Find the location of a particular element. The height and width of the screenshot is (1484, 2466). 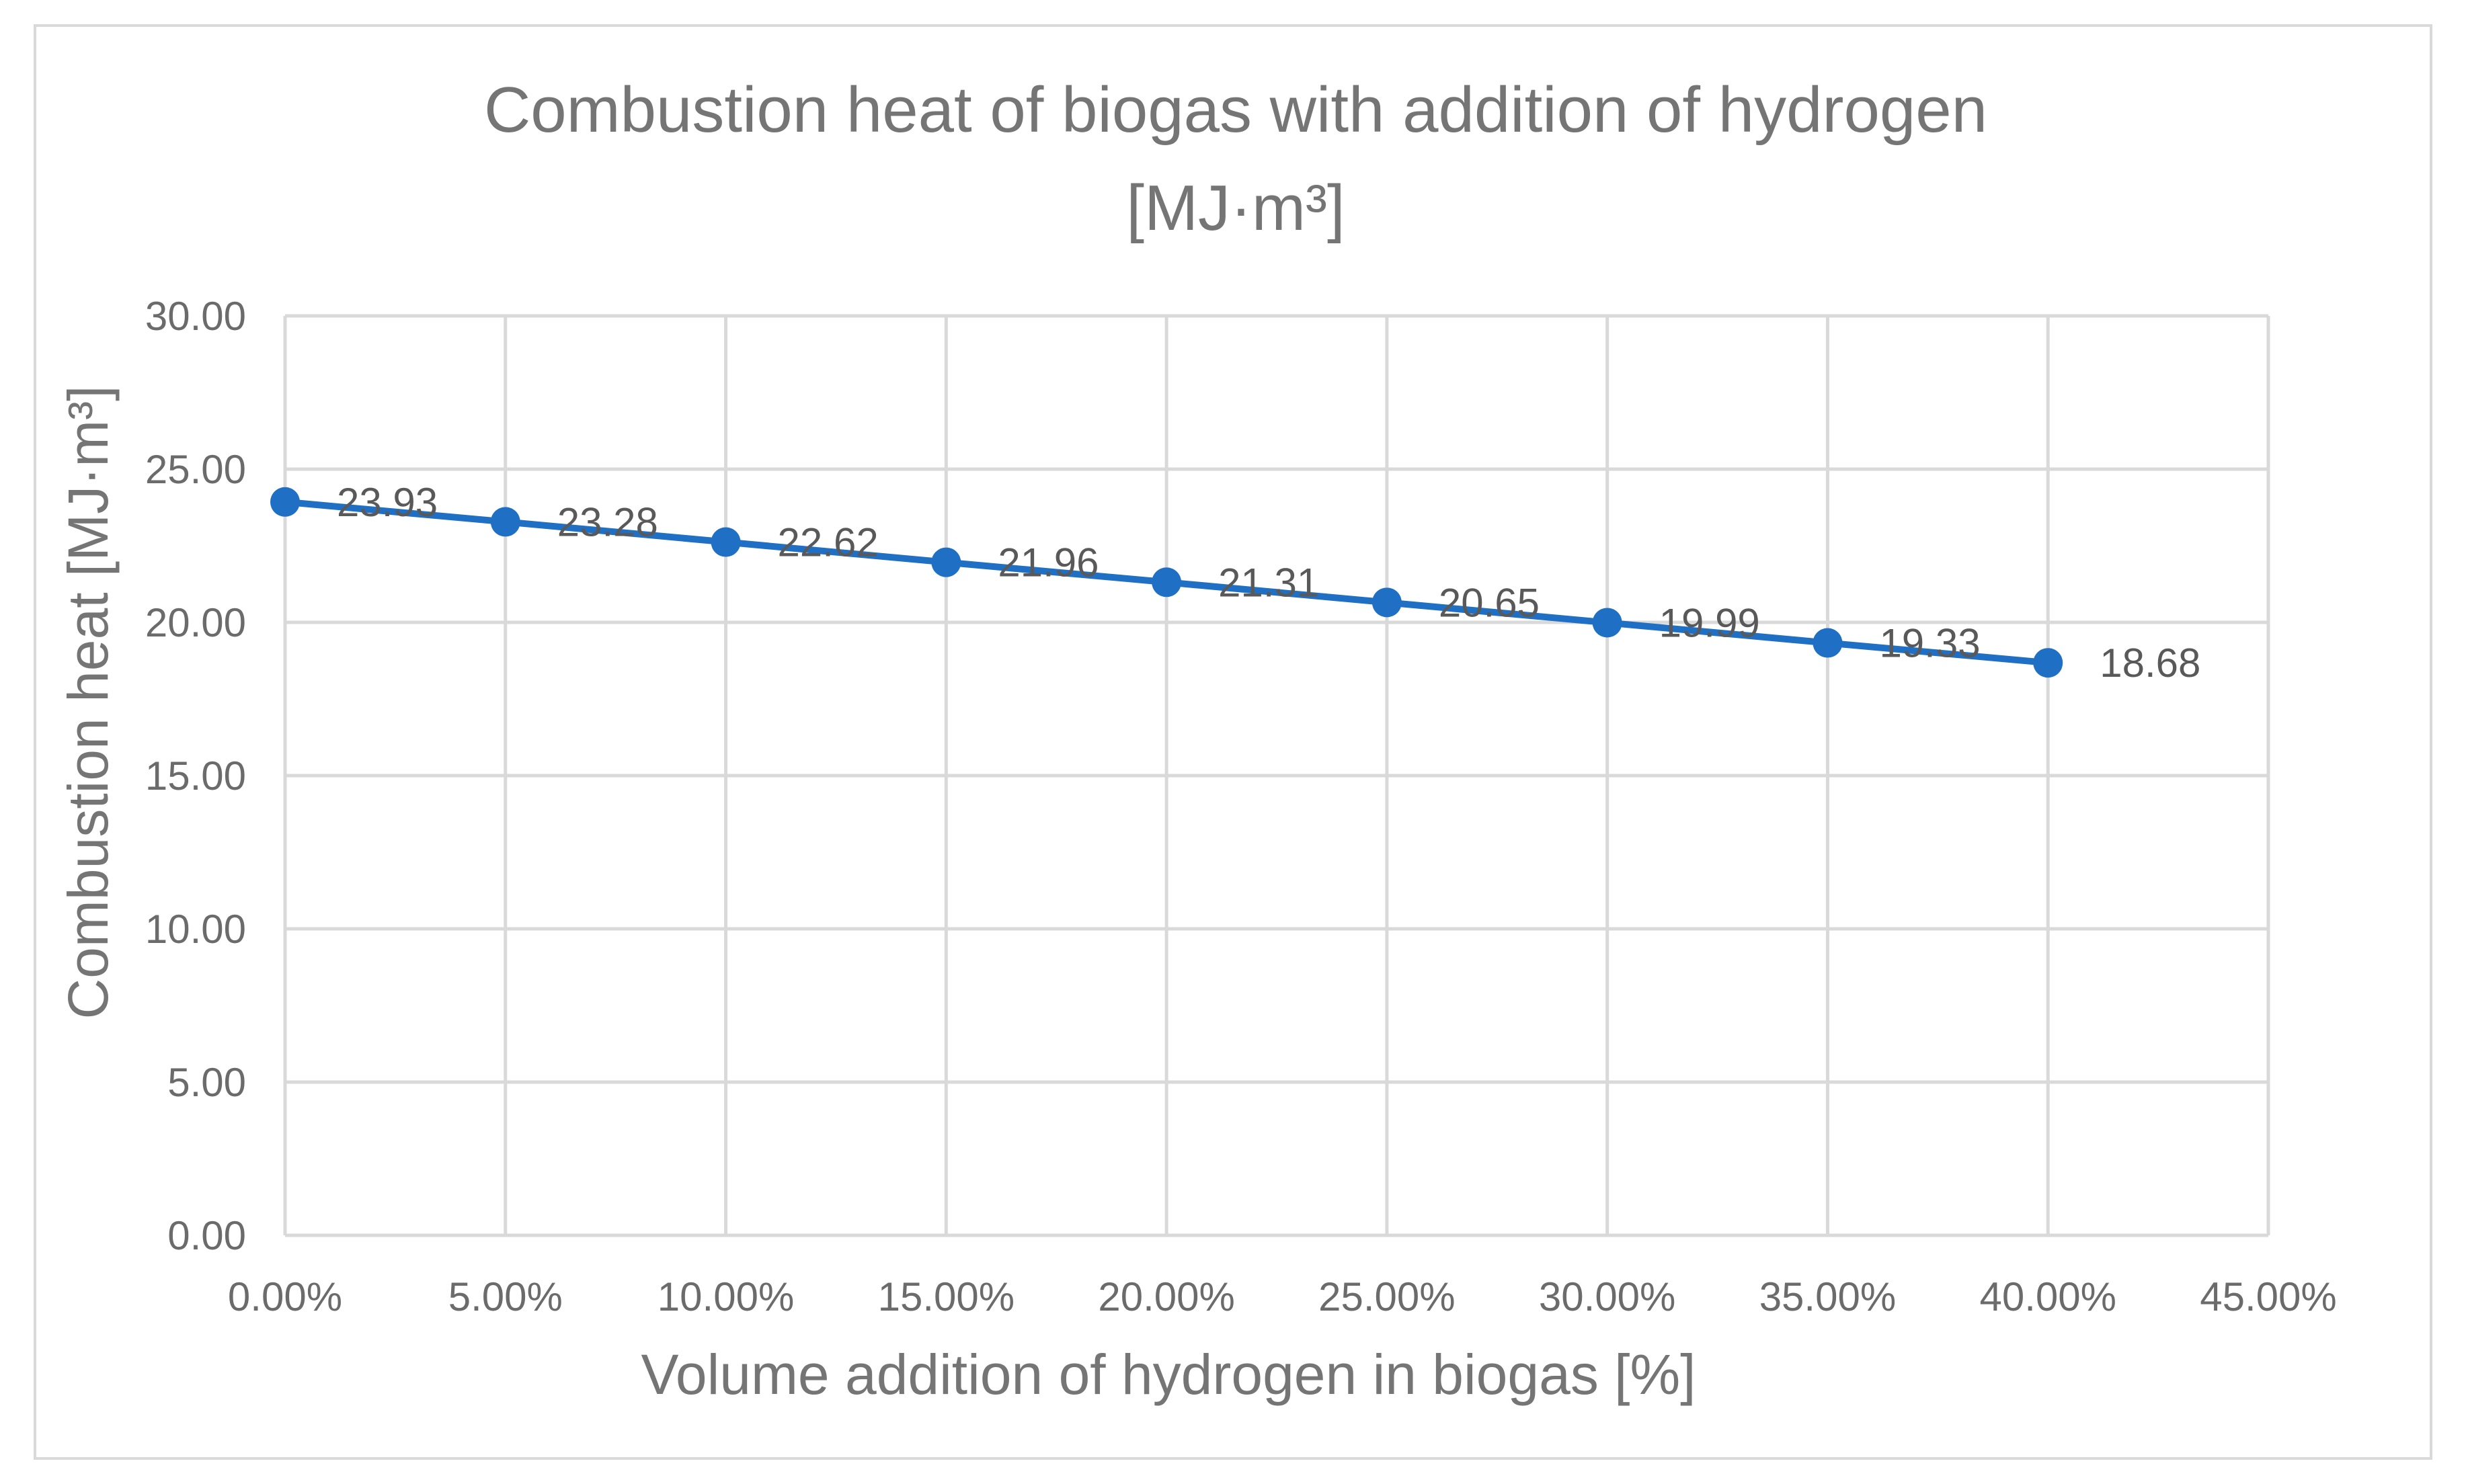

data-label: 19.99 is located at coordinates (1710, 622).